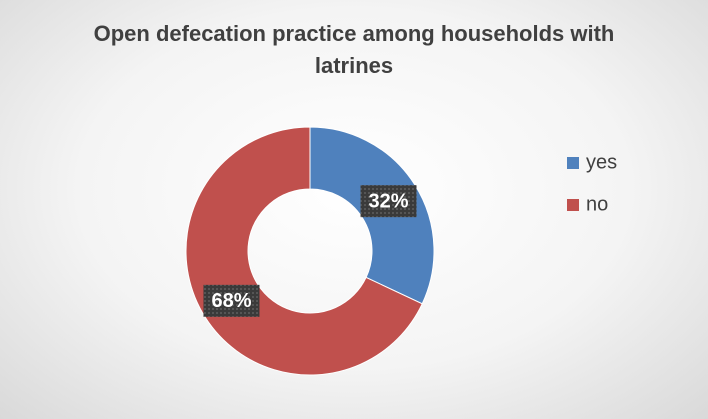 The image size is (708, 419). What do you see at coordinates (597, 204) in the screenshot?
I see `legend-label: no` at bounding box center [597, 204].